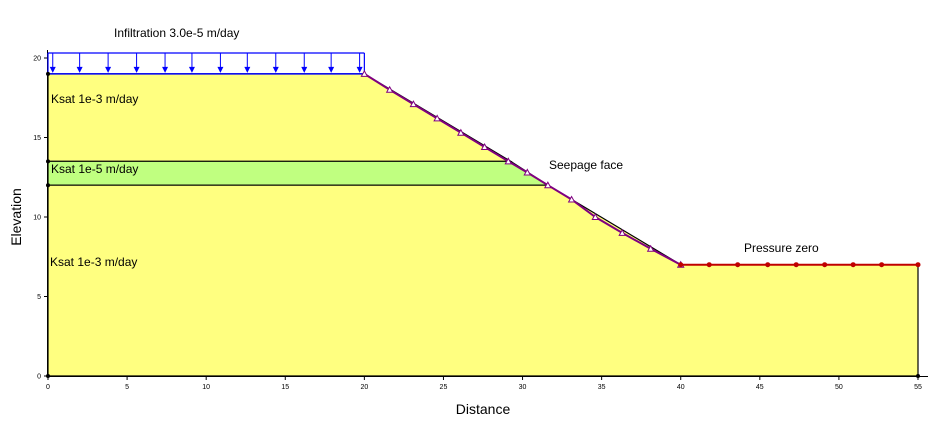 This screenshot has height=424, width=940. What do you see at coordinates (16, 217) in the screenshot?
I see `y-axis-title: Elevation` at bounding box center [16, 217].